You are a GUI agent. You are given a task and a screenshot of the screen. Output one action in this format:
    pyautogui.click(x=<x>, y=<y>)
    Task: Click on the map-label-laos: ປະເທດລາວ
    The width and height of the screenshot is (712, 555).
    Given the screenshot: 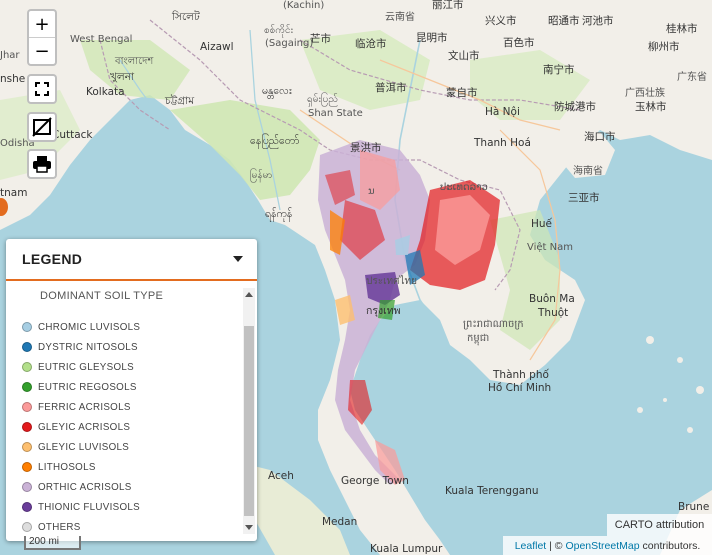 What is the action you would take?
    pyautogui.click(x=464, y=187)
    